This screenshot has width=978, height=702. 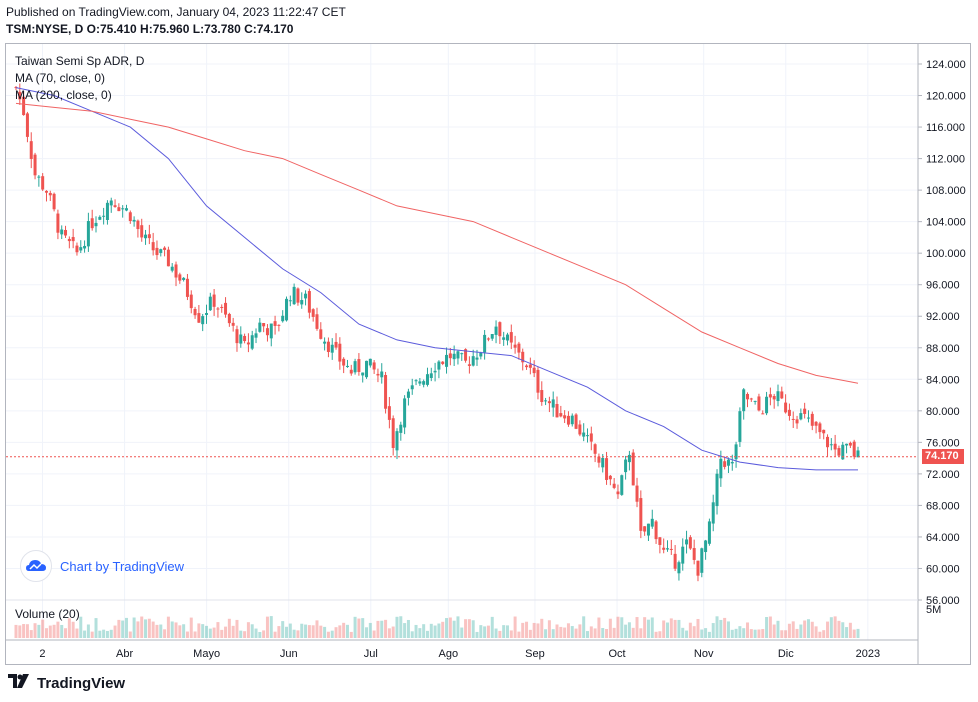 What do you see at coordinates (47, 614) in the screenshot?
I see `legend-volume: Volume (20)` at bounding box center [47, 614].